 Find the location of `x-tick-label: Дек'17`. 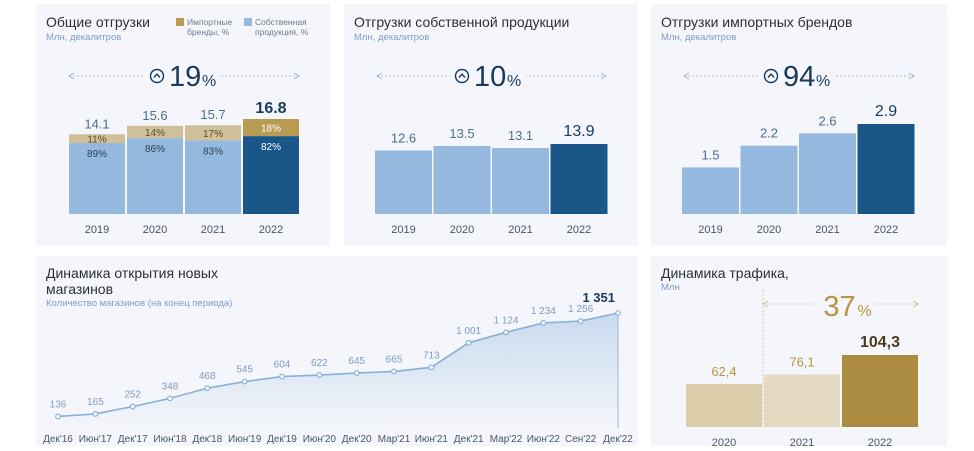

x-tick-label: Дек'17 is located at coordinates (133, 439).